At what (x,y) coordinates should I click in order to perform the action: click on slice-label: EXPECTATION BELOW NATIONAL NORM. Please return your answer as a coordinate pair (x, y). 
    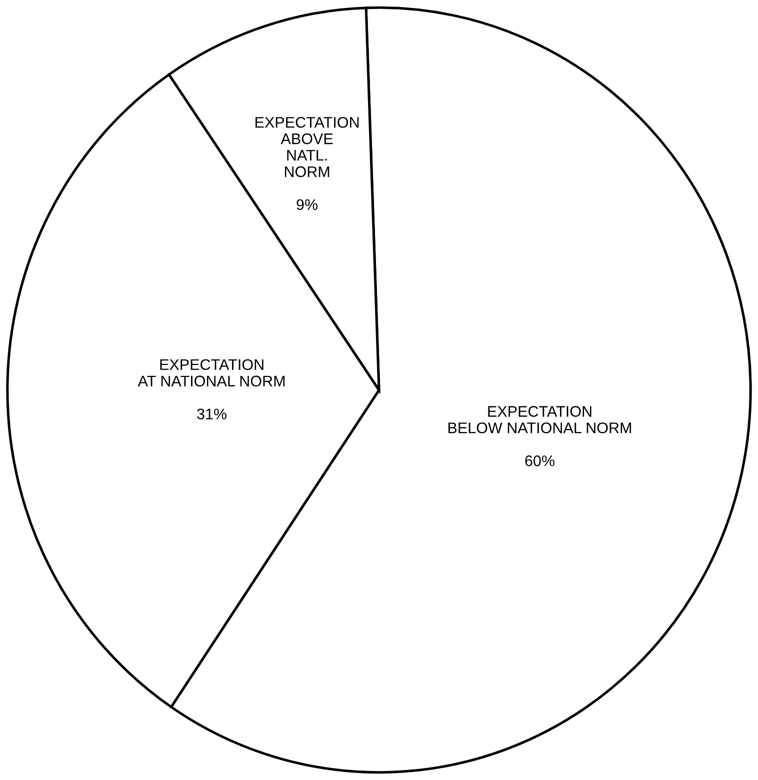
    Looking at the image, I should click on (539, 420).